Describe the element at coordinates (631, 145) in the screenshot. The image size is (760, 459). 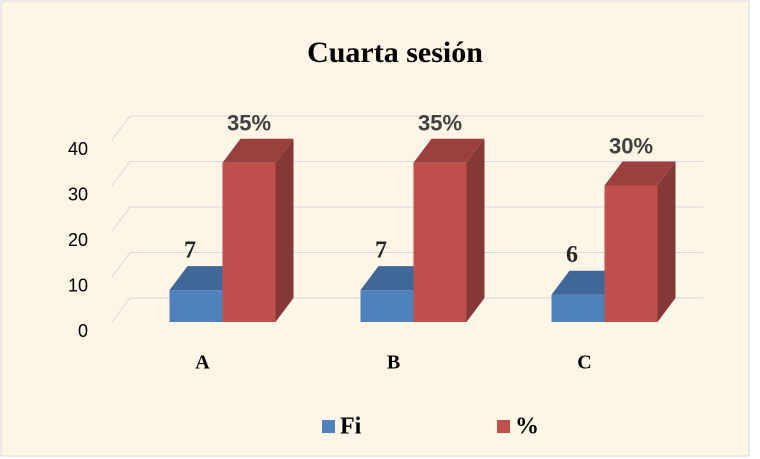
I see `data-label: 30%` at that location.